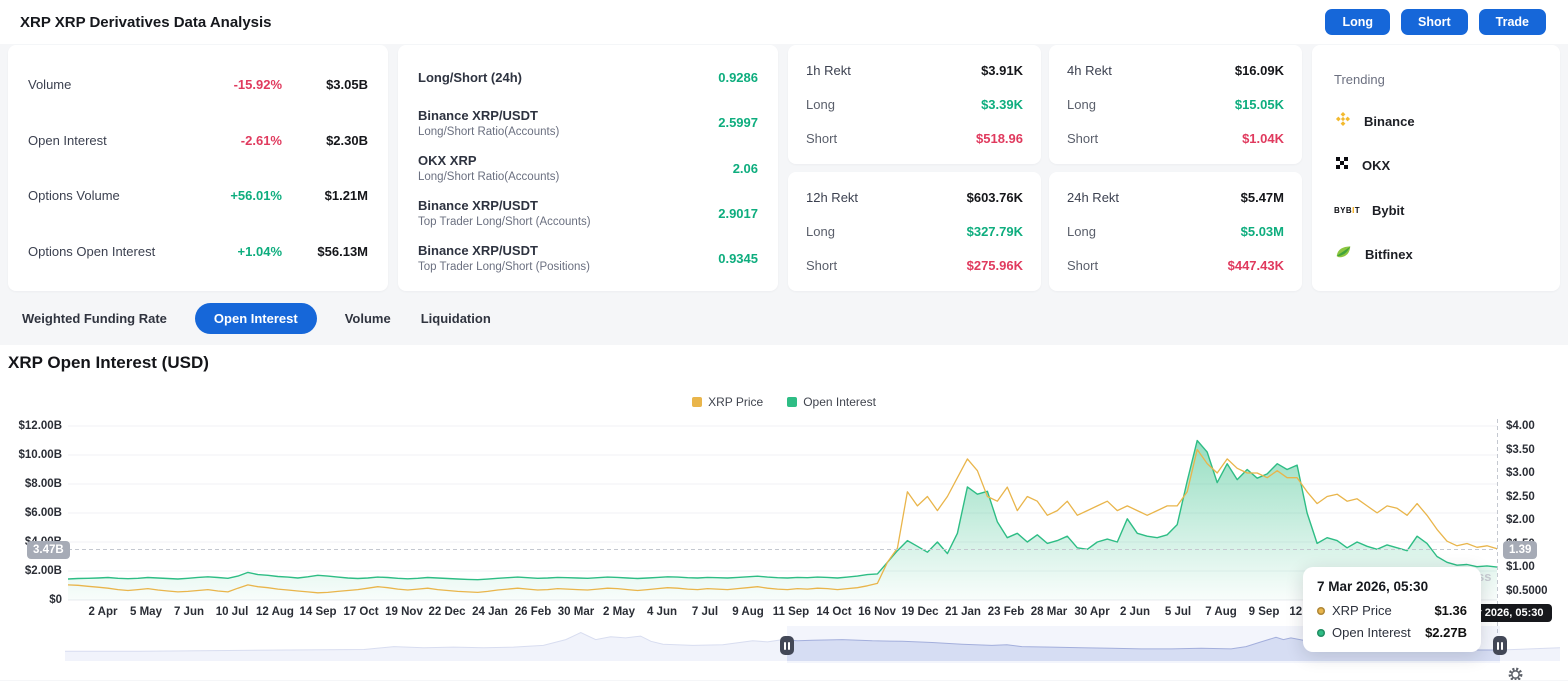 The height and width of the screenshot is (681, 1568). I want to click on x-axis-label: 19 Dec, so click(920, 612).